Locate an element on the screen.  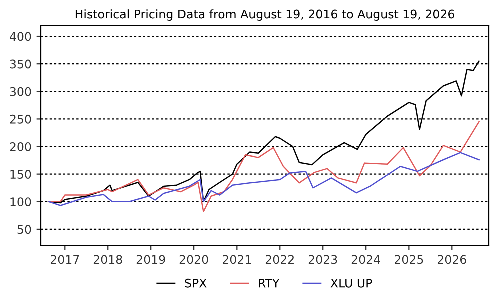
x-tick-label: 2024 is located at coordinates (366, 259).